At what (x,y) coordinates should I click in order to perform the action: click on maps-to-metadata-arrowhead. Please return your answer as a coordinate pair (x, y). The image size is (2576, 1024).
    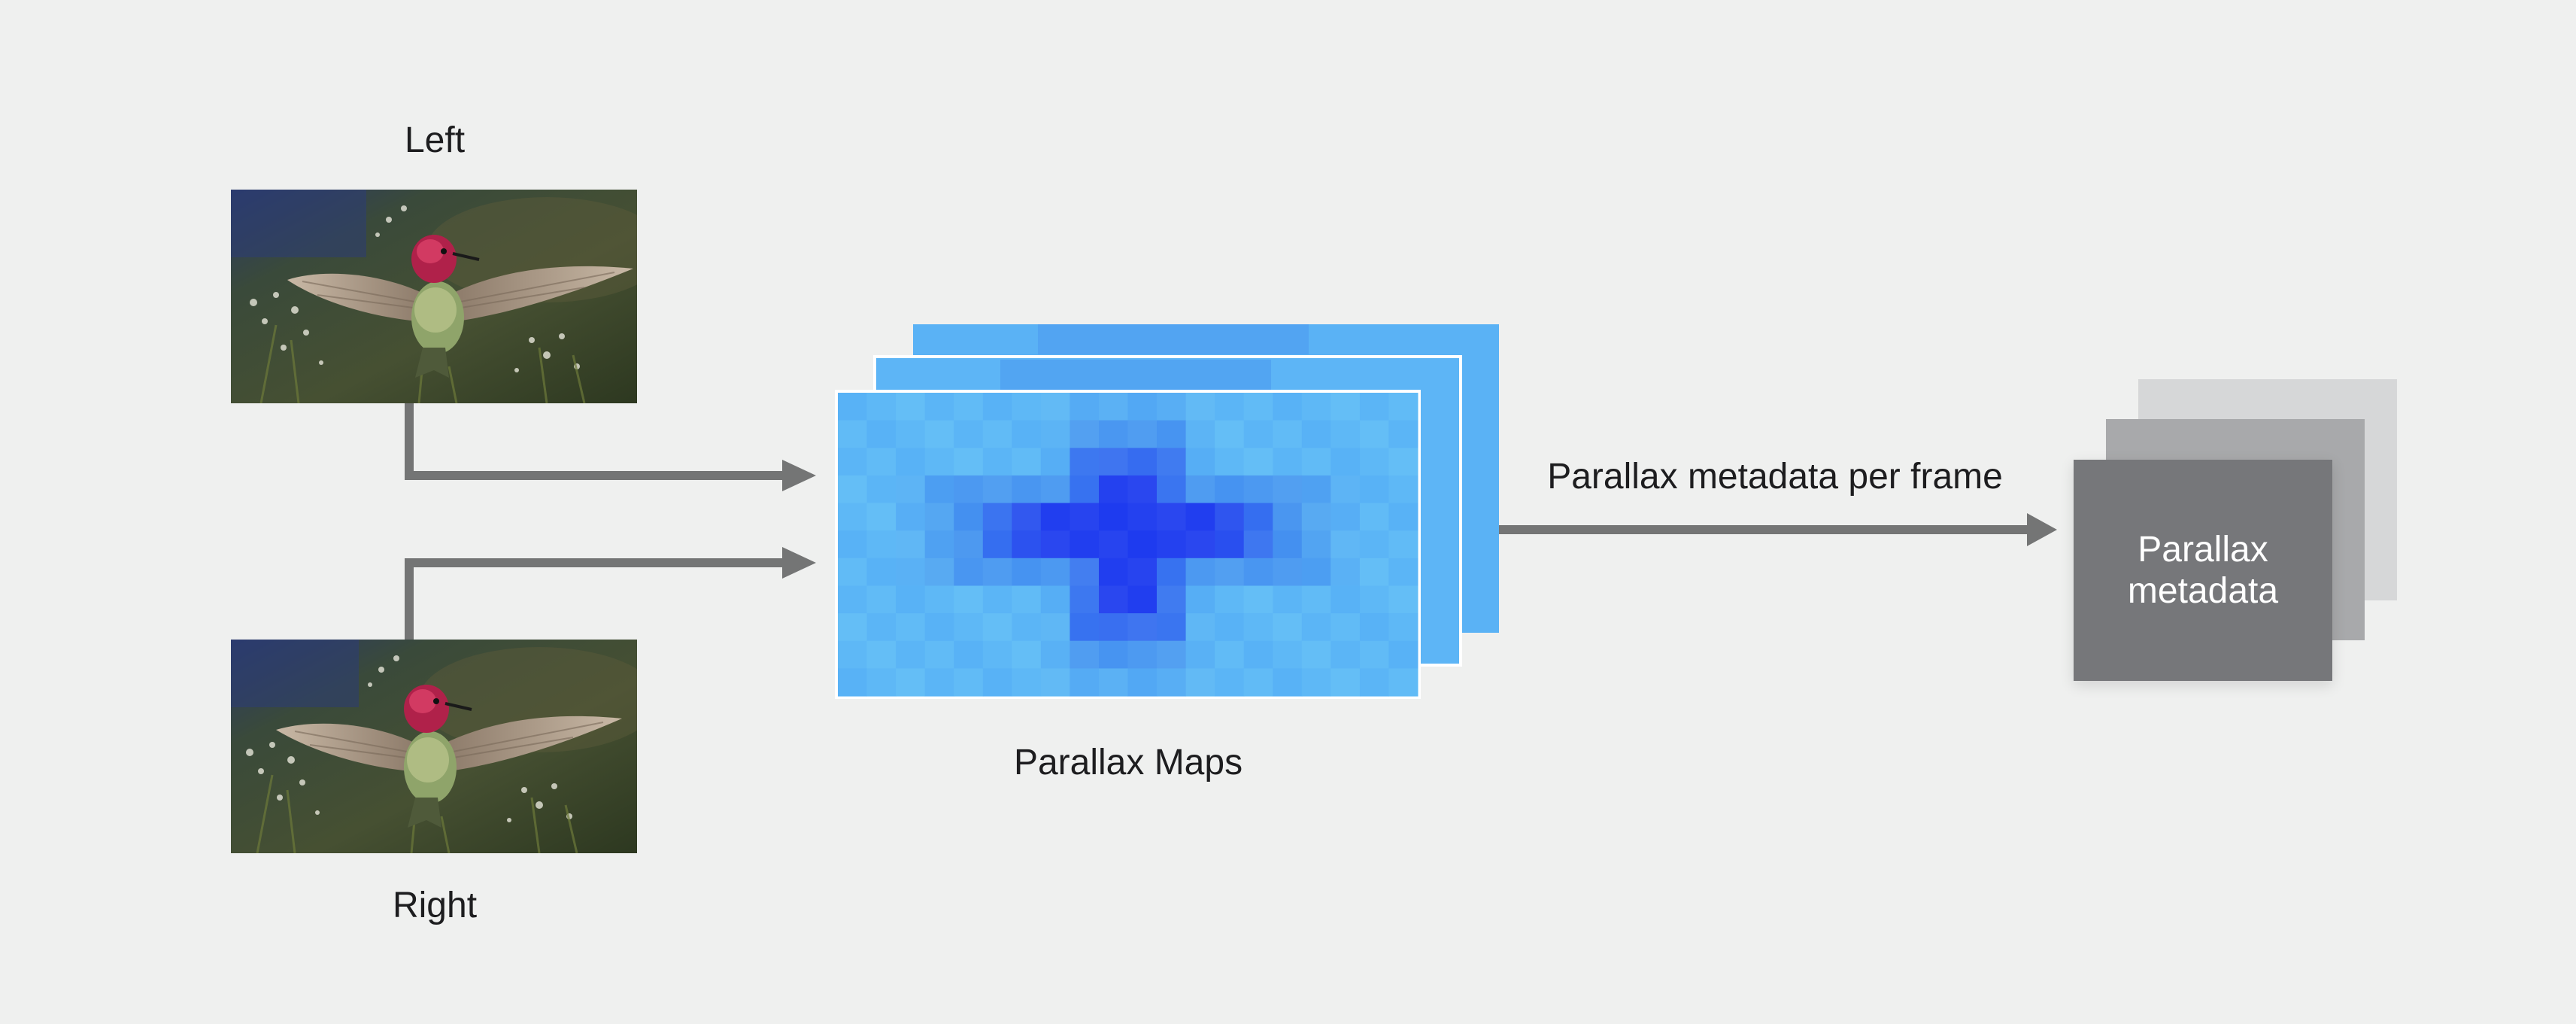
    Looking at the image, I should click on (2042, 529).